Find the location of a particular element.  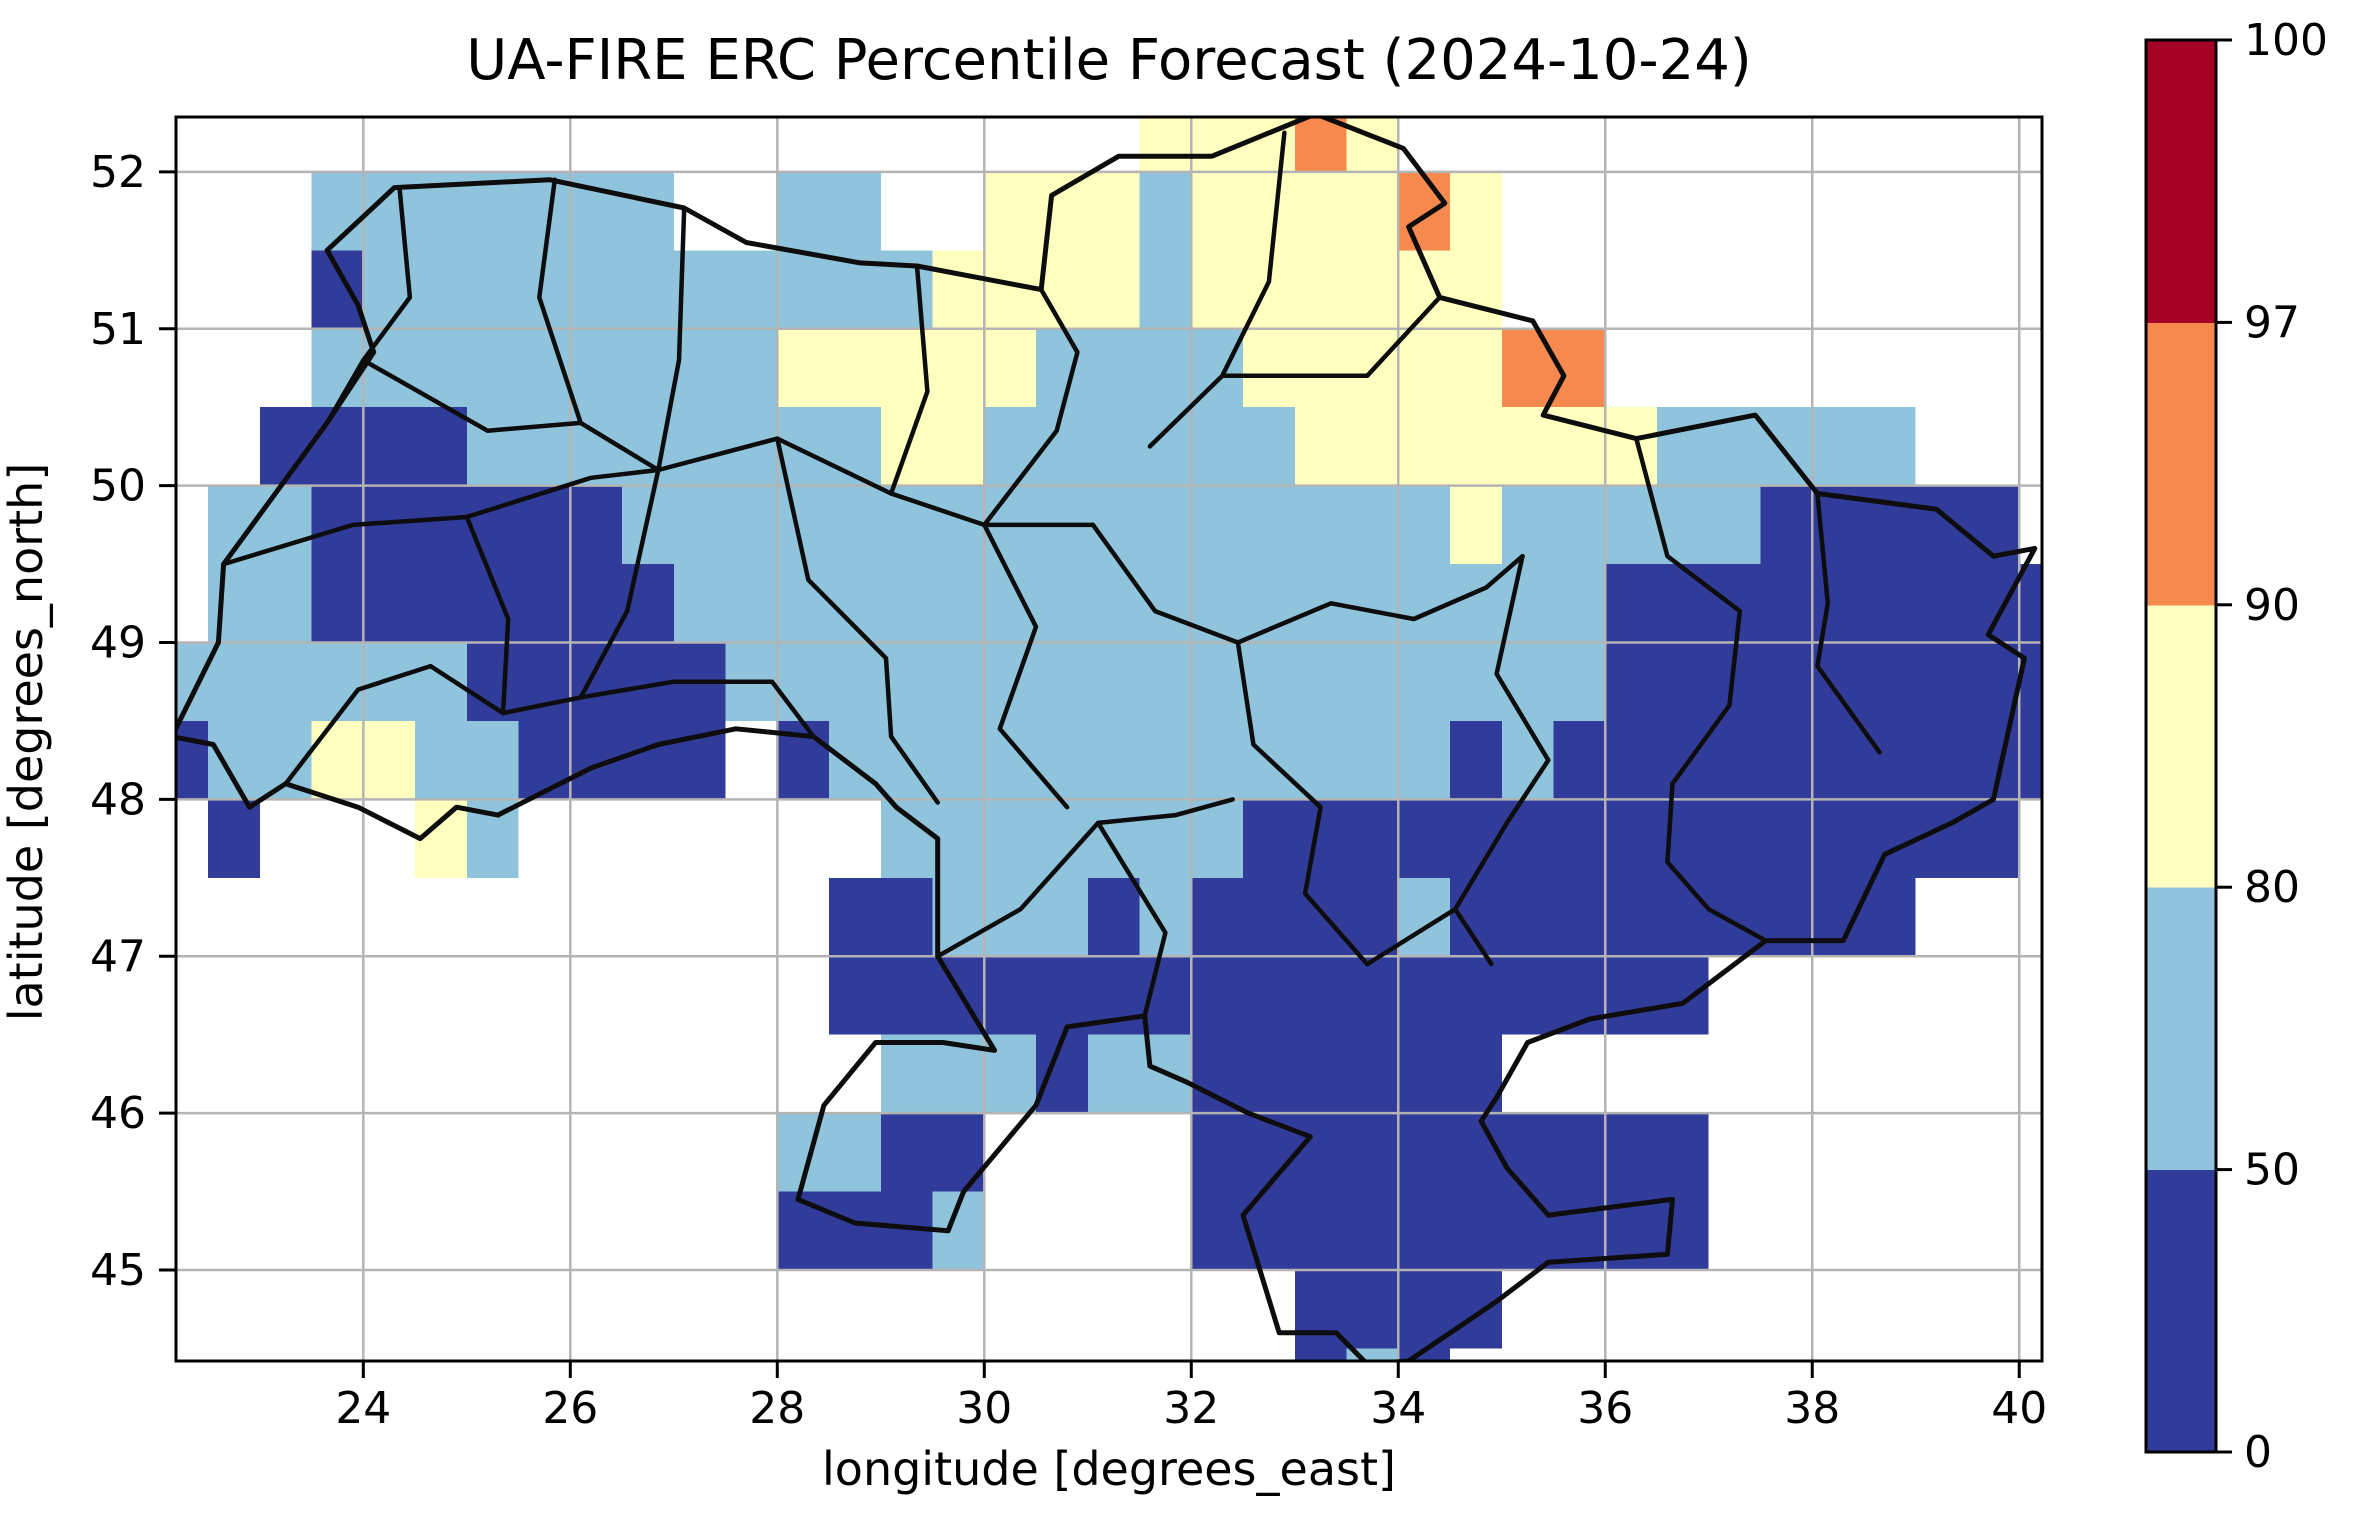

y-tick-label: 46 is located at coordinates (118, 1113).